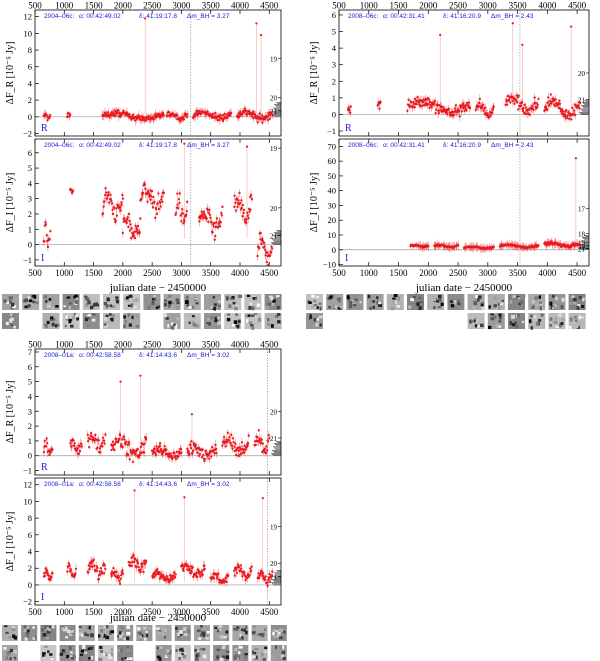 The height and width of the screenshot is (661, 600). Describe the element at coordinates (158, 539) in the screenshot. I see `data-series` at that location.